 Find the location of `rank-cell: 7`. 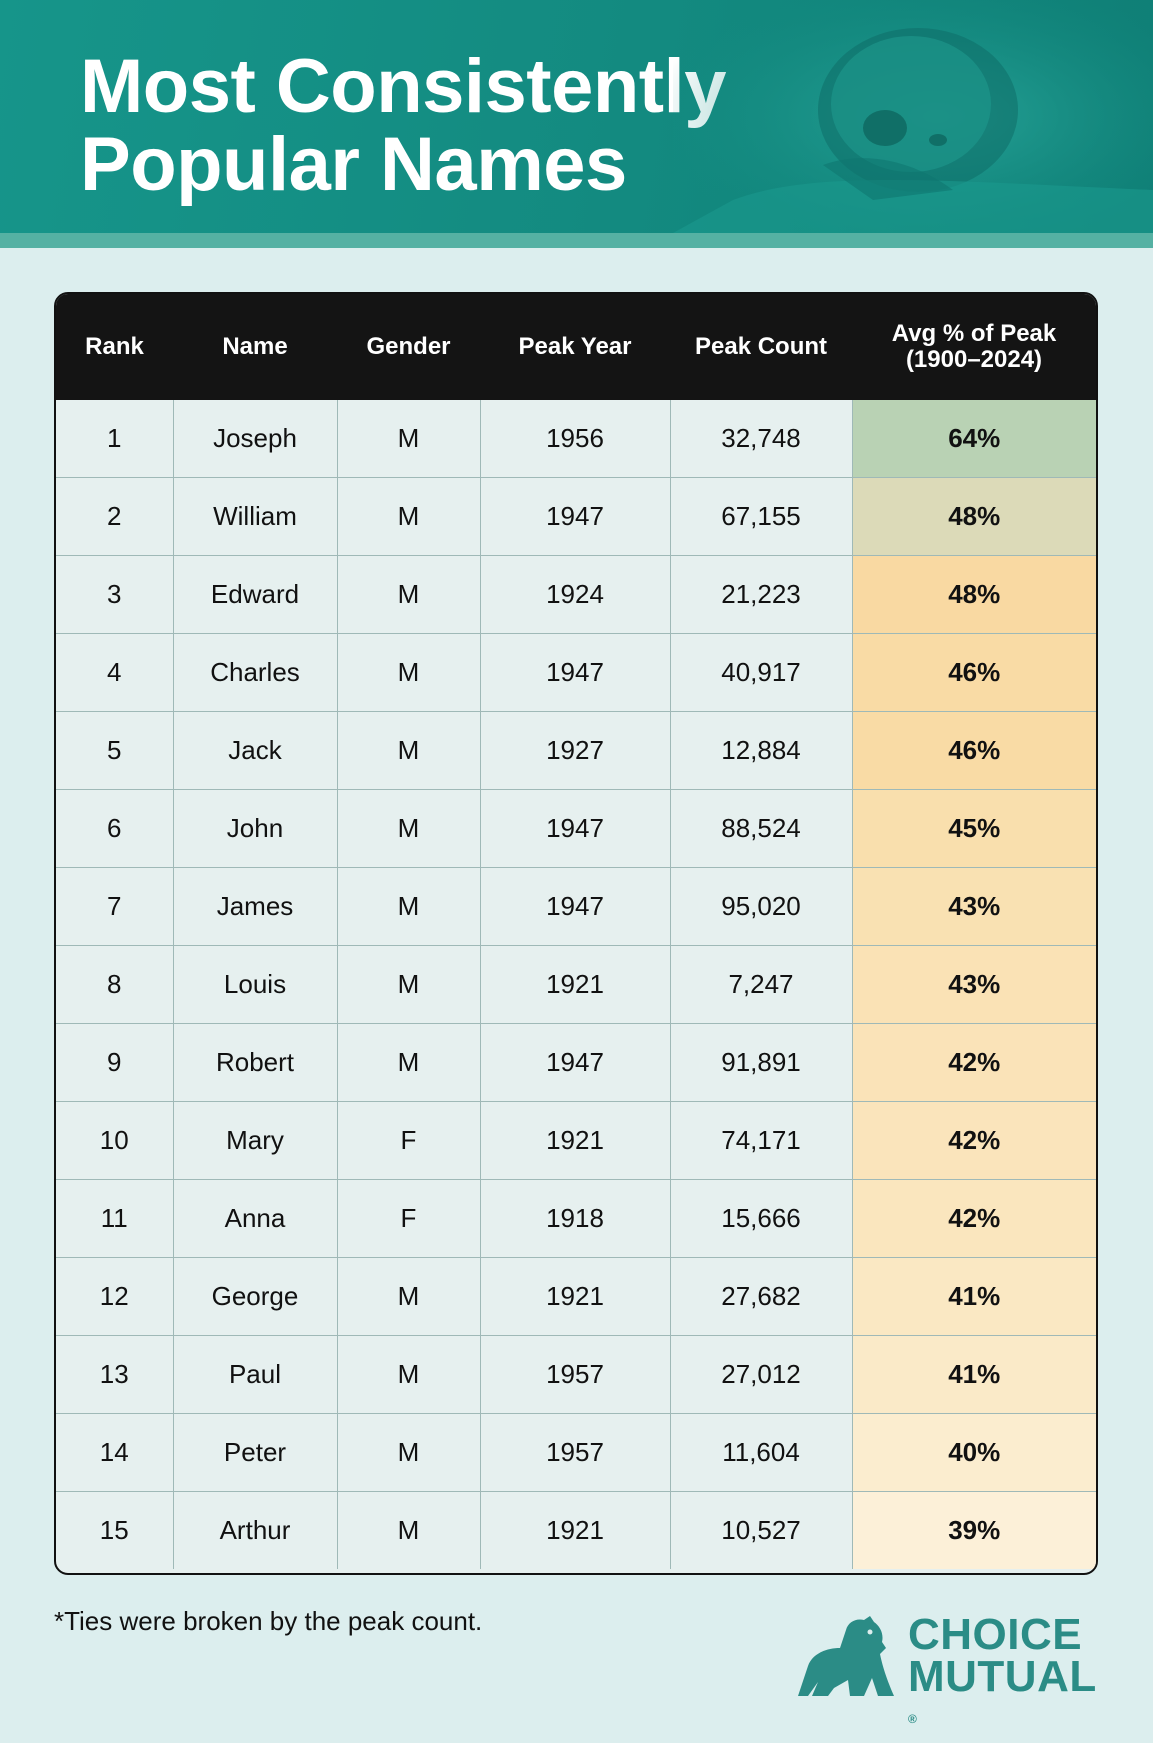

rank-cell: 7 is located at coordinates (115, 906).